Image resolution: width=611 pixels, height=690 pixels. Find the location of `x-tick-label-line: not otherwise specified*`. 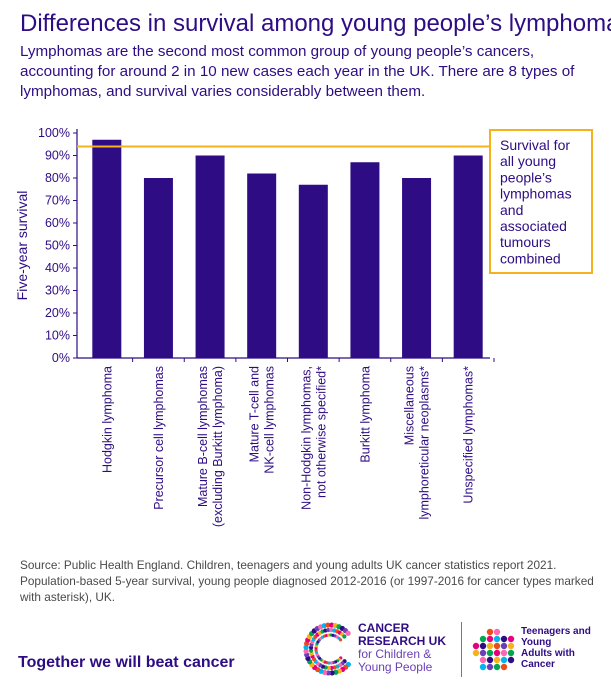

x-tick-label-line: not otherwise specified* is located at coordinates (321, 432).